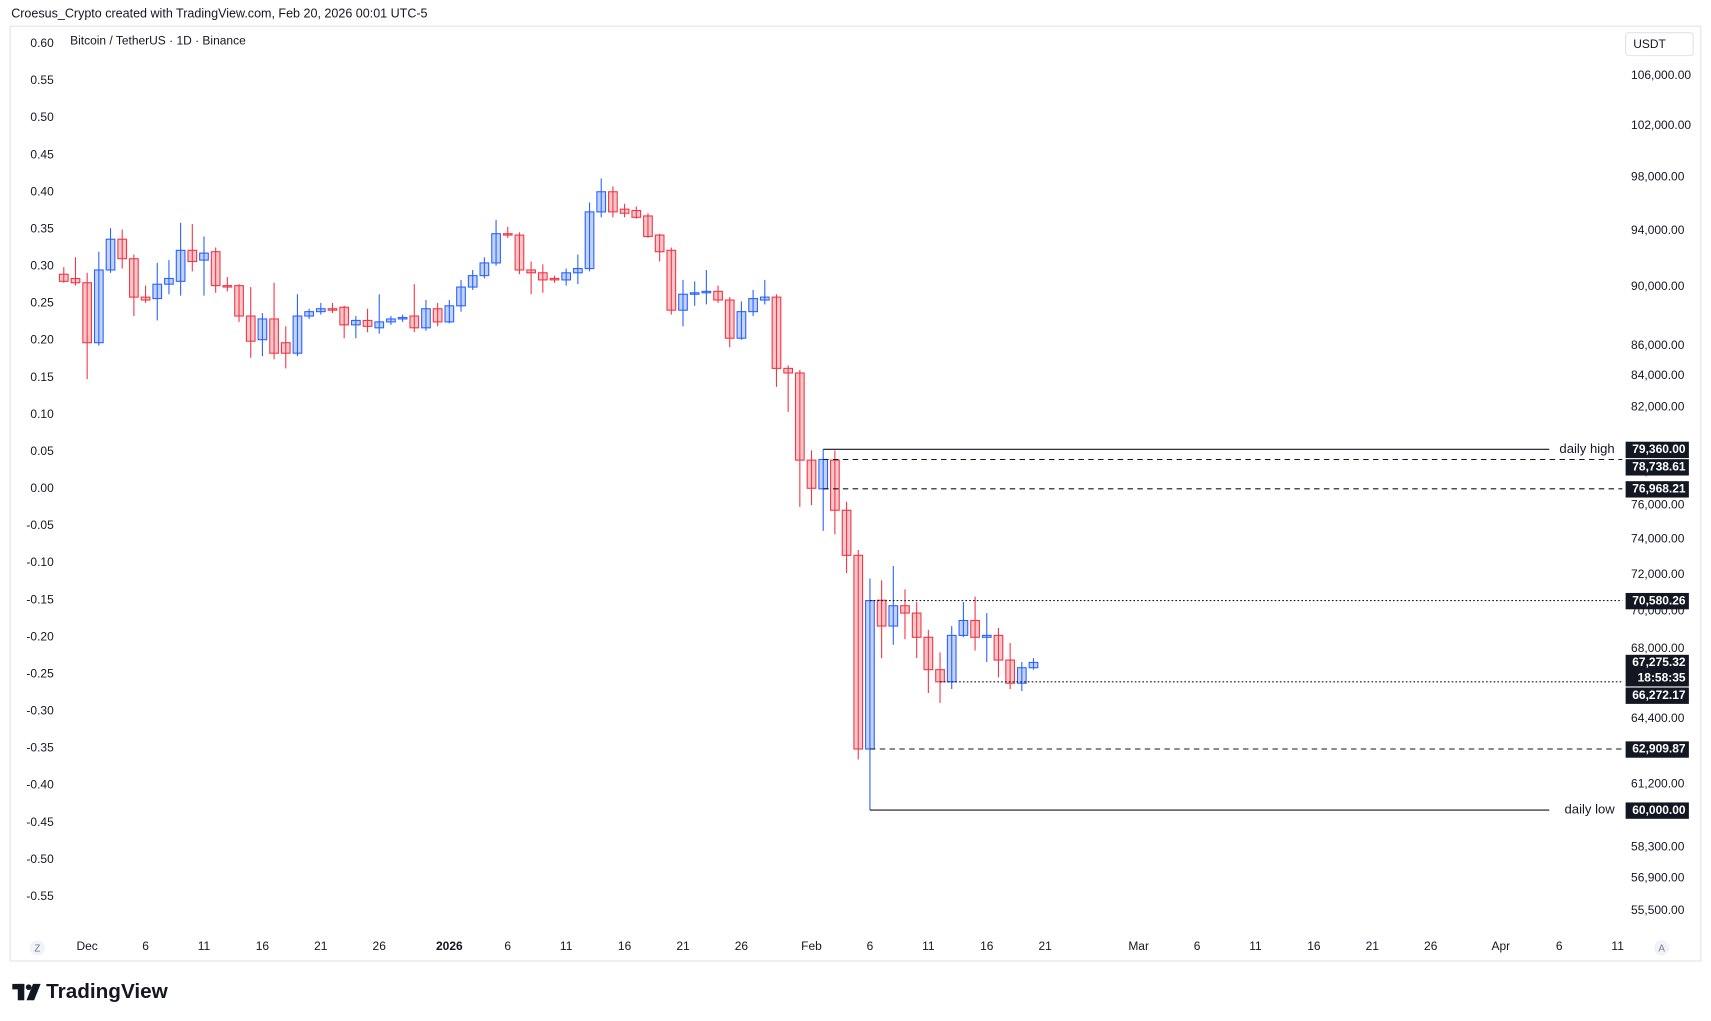 The height and width of the screenshot is (1021, 1711). I want to click on y-tick-label: 64,400.00, so click(1658, 718).